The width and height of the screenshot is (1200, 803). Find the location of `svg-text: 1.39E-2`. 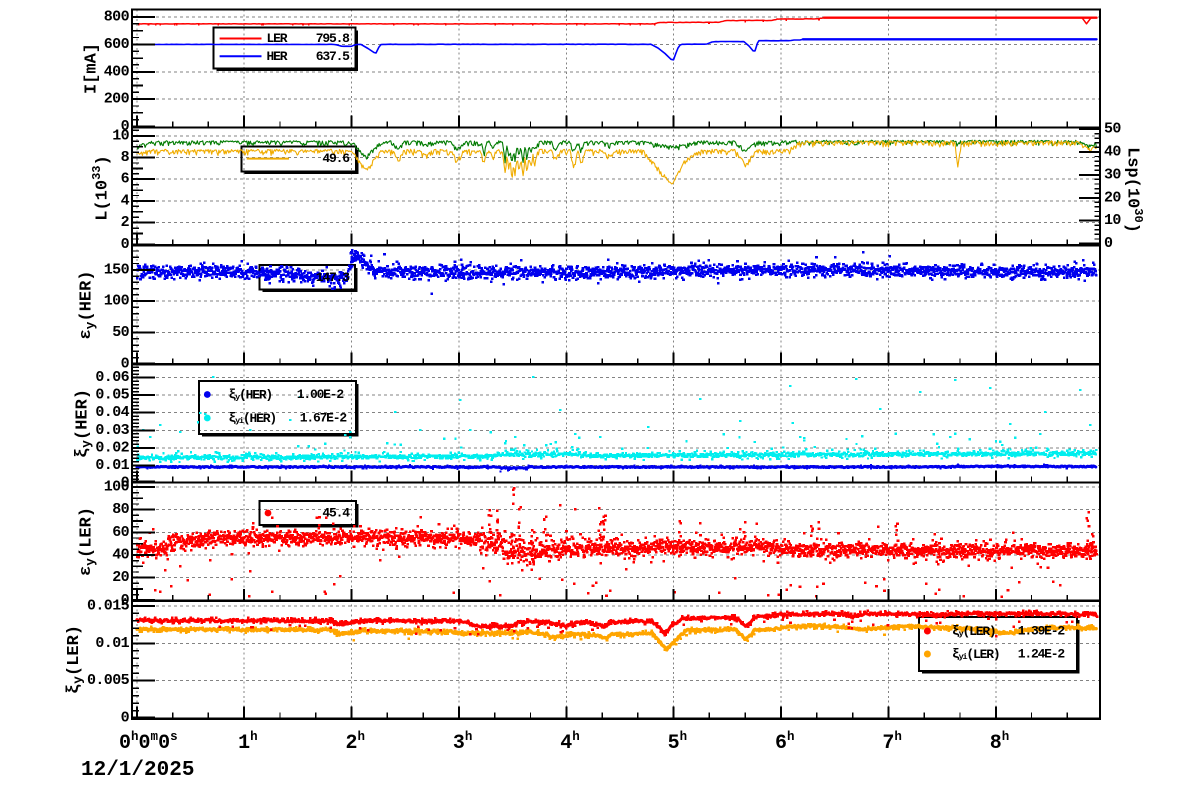

svg-text: 1.39E-2 is located at coordinates (1042, 631).